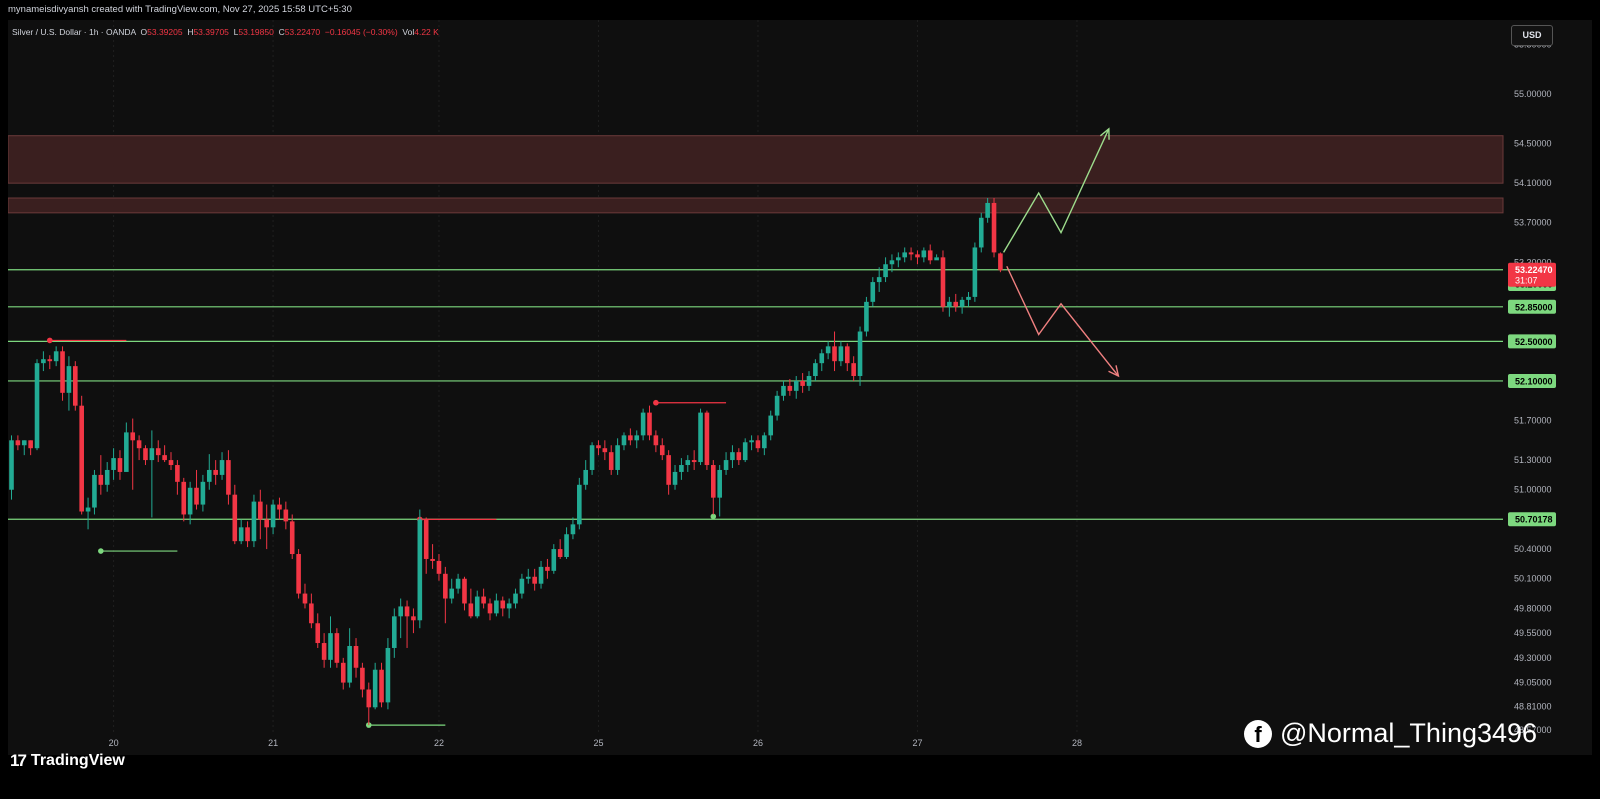 Image resolution: width=1600 pixels, height=799 pixels. Describe the element at coordinates (1533, 144) in the screenshot. I see `y-tick-label: 54.50000` at that location.